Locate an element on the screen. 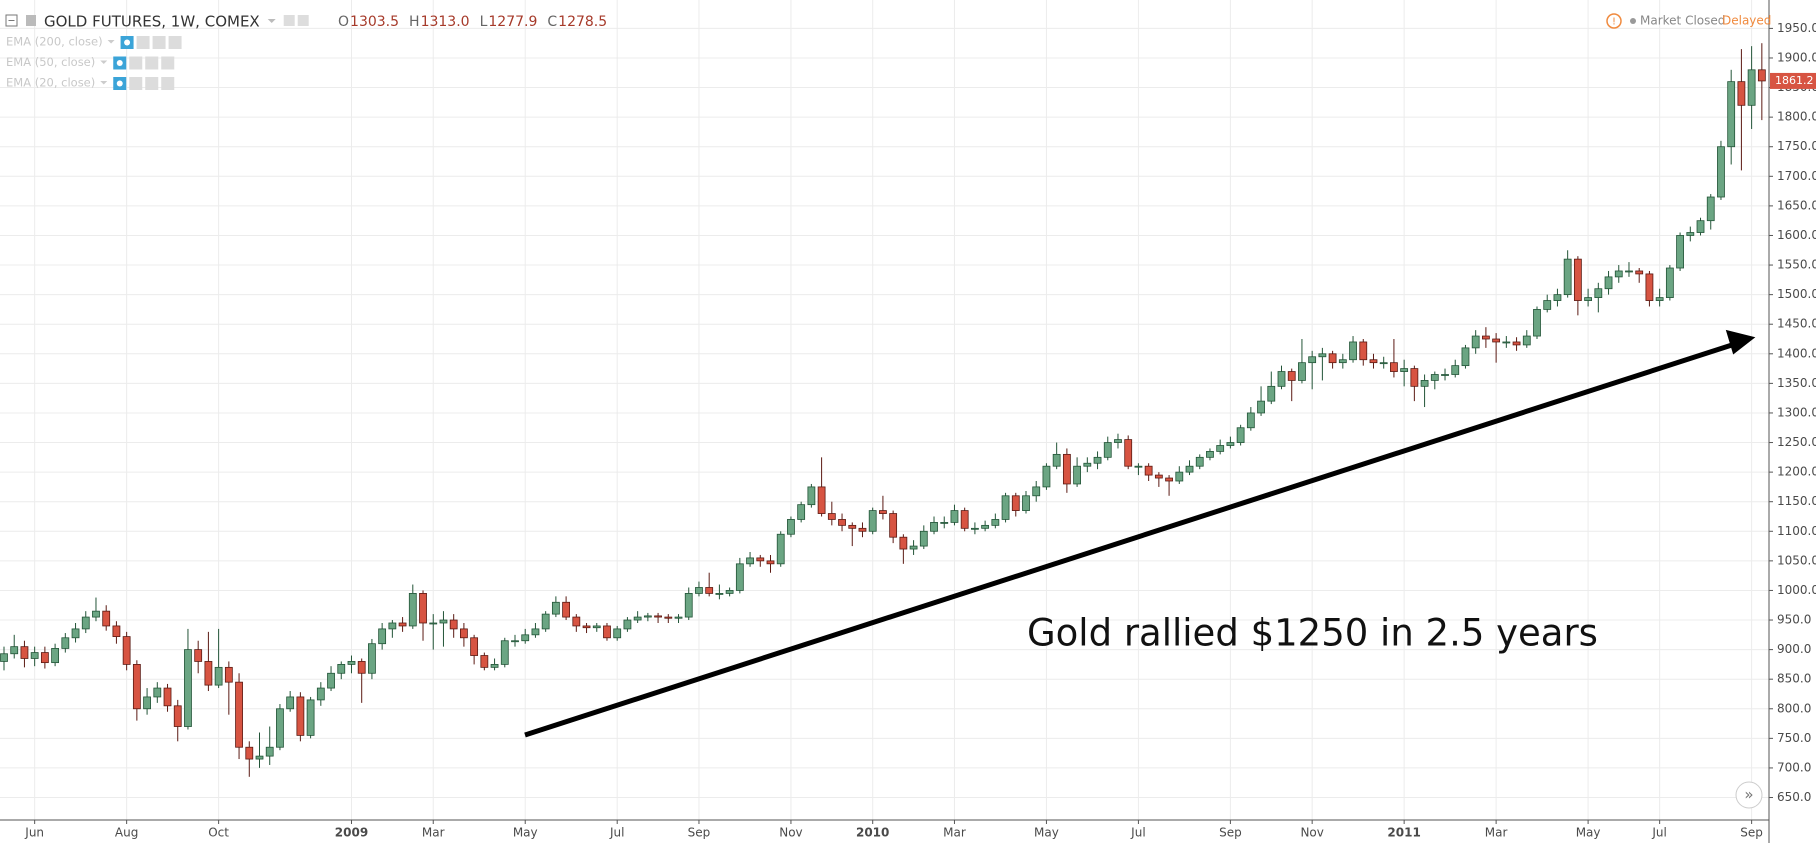 This screenshot has width=1816, height=843. status-icon is located at coordinates (1614, 21).